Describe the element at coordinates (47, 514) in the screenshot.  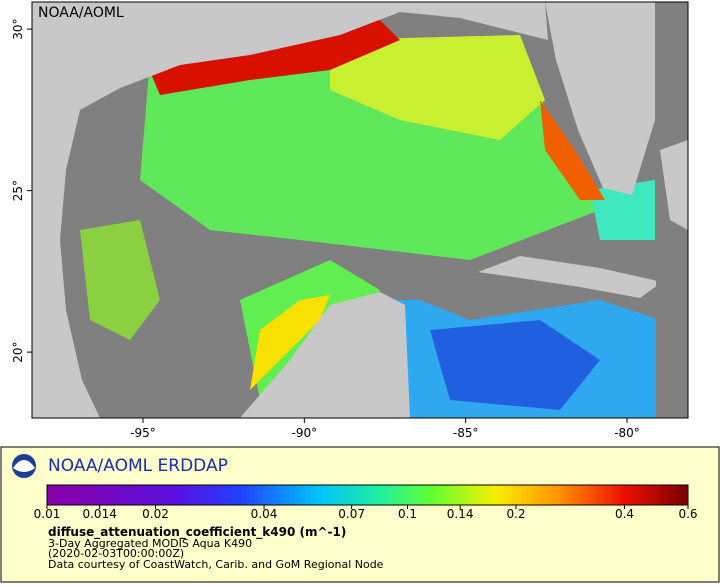
I see `colorbar-tick-label: 0.01` at that location.